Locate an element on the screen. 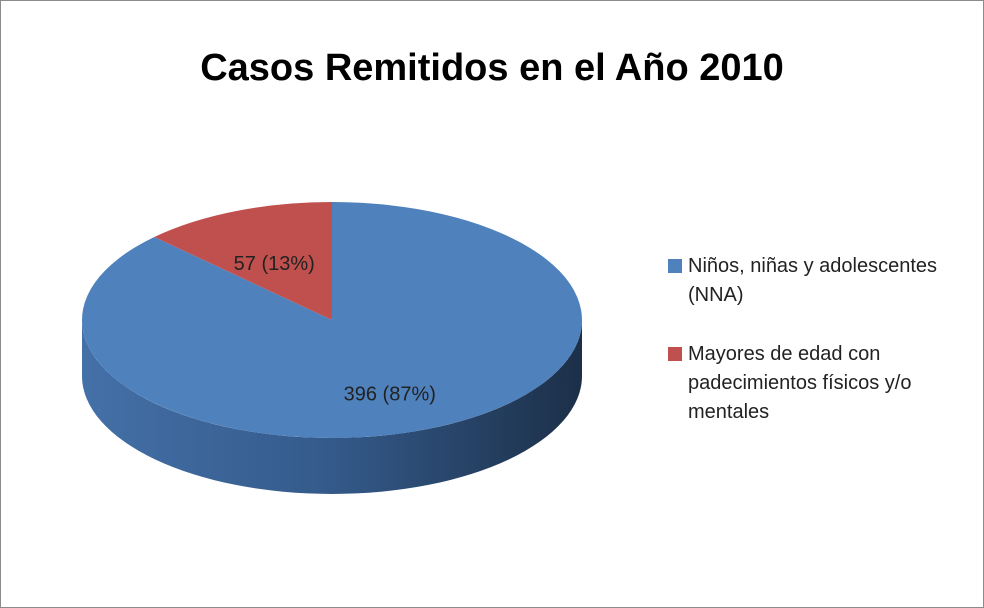 The height and width of the screenshot is (608, 984). legend-label: Niños, niñas y adolescentes (NNA) is located at coordinates (813, 280).